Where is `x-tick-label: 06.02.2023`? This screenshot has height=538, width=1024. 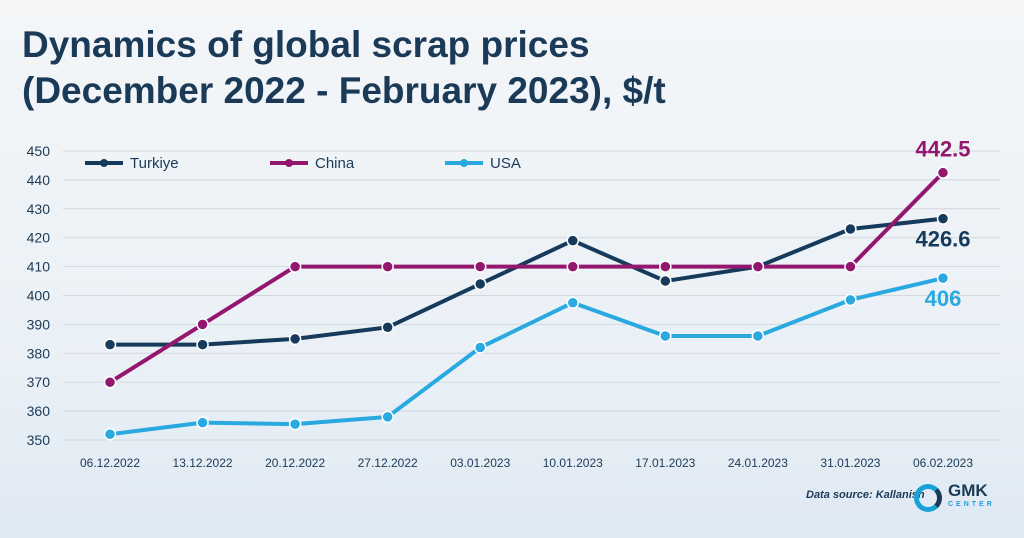 x-tick-label: 06.02.2023 is located at coordinates (943, 463).